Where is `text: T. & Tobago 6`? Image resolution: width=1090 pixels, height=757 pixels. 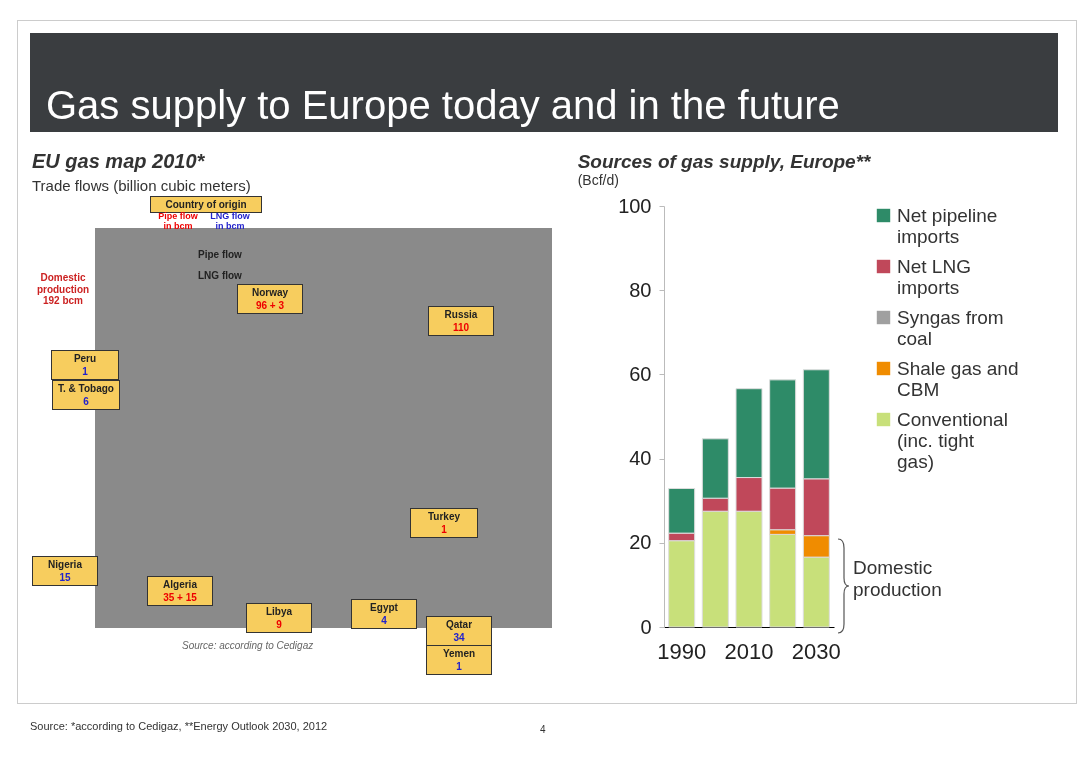
text: T. & Tobago 6 is located at coordinates (86, 395).